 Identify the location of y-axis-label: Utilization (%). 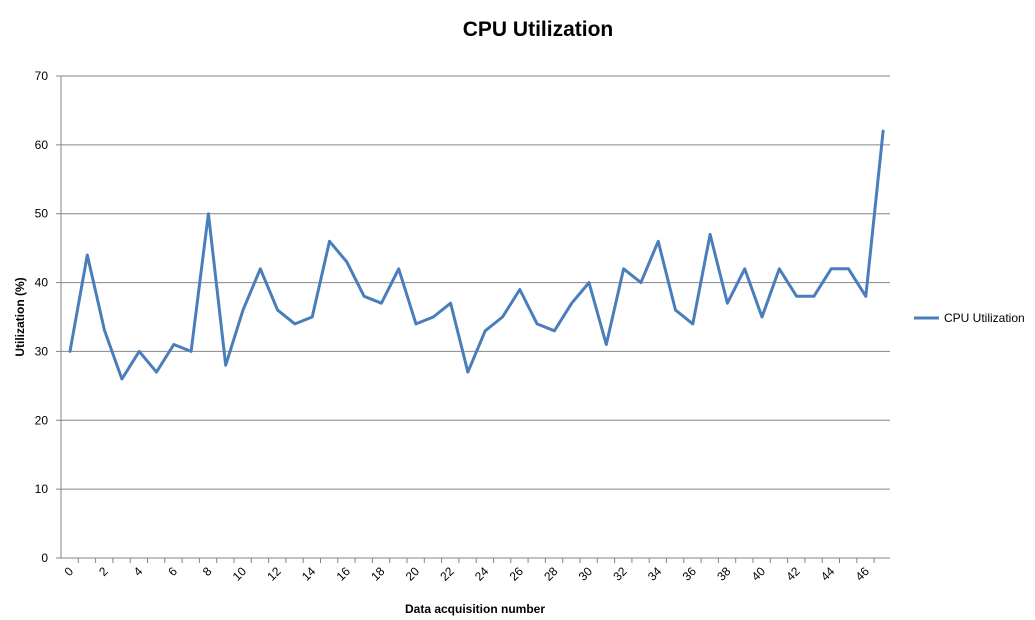
(20, 316).